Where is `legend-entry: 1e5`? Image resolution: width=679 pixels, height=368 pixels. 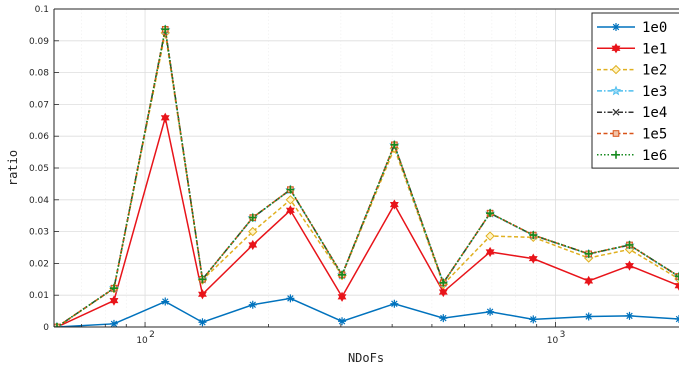
legend-entry: 1e5 is located at coordinates (632, 135).